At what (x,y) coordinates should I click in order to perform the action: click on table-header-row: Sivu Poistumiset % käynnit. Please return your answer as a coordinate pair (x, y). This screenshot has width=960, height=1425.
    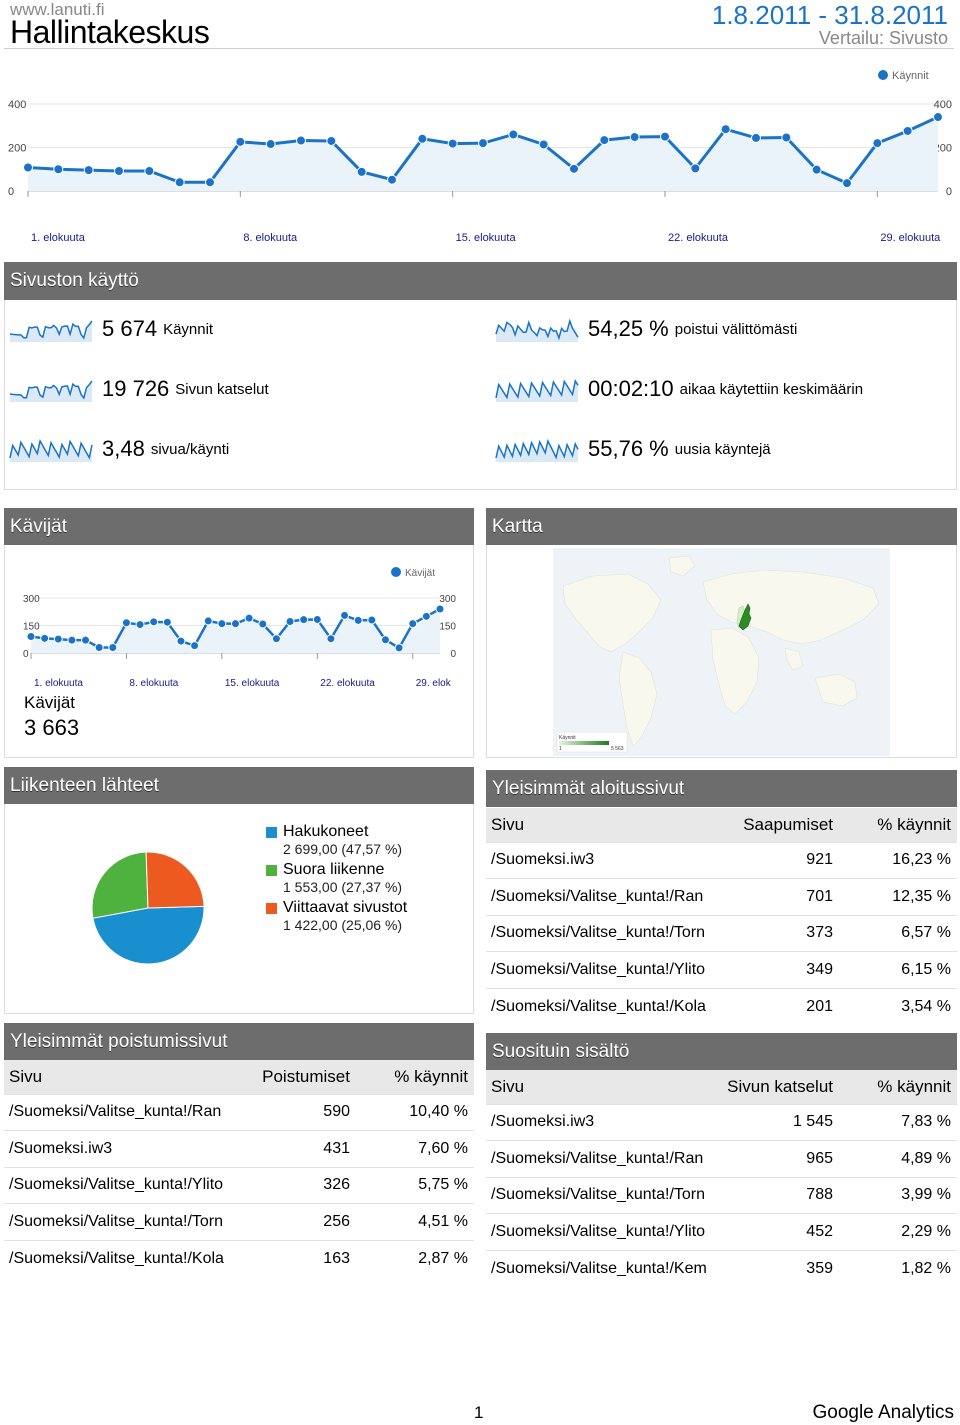
    Looking at the image, I should click on (239, 1077).